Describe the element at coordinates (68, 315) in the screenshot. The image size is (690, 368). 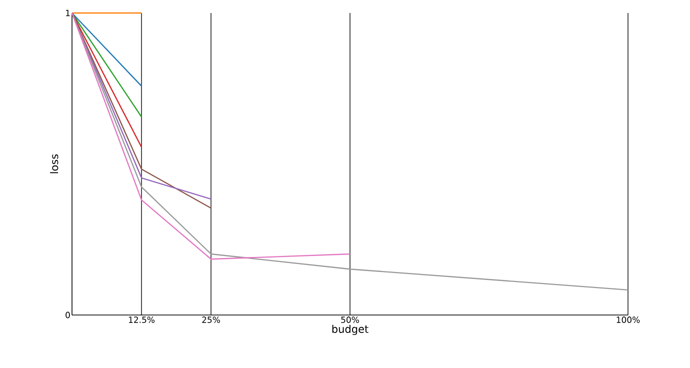
I see `y-tick-label: 0` at that location.